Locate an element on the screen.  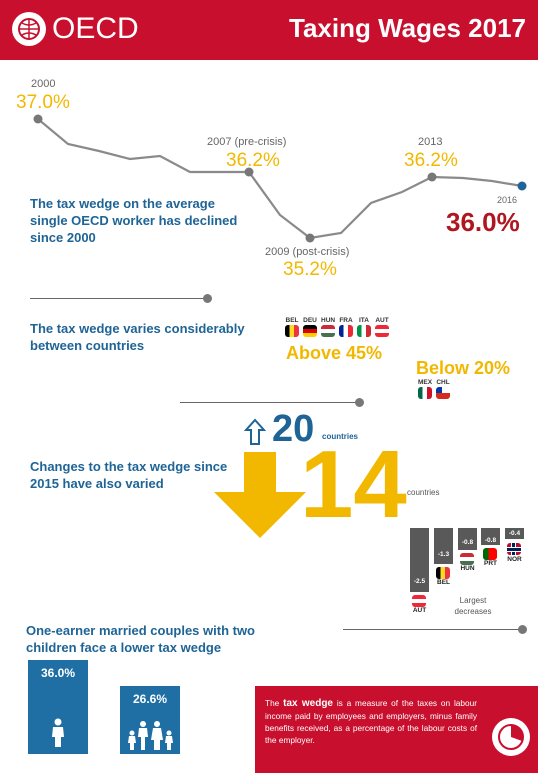
germany-flag-icon is located at coordinates (310, 331).